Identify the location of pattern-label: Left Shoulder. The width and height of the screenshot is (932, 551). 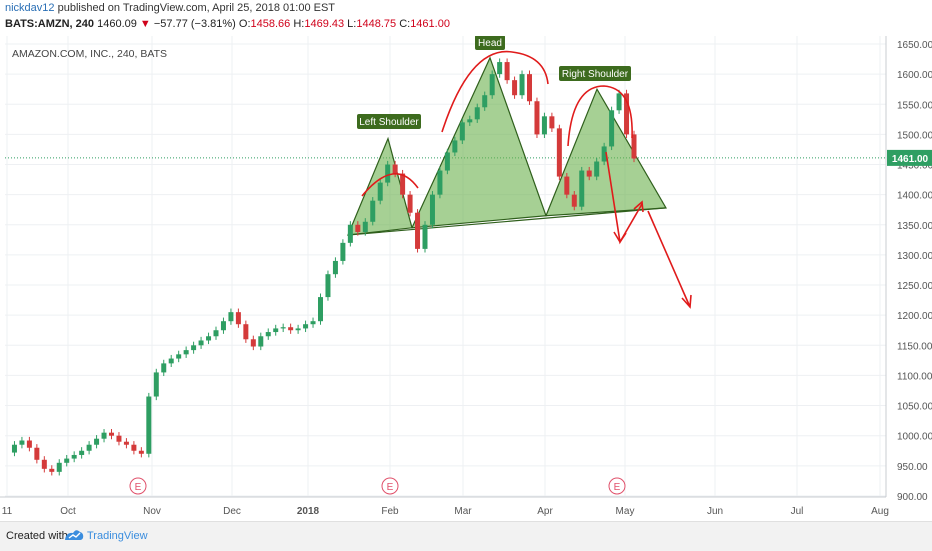
(389, 122).